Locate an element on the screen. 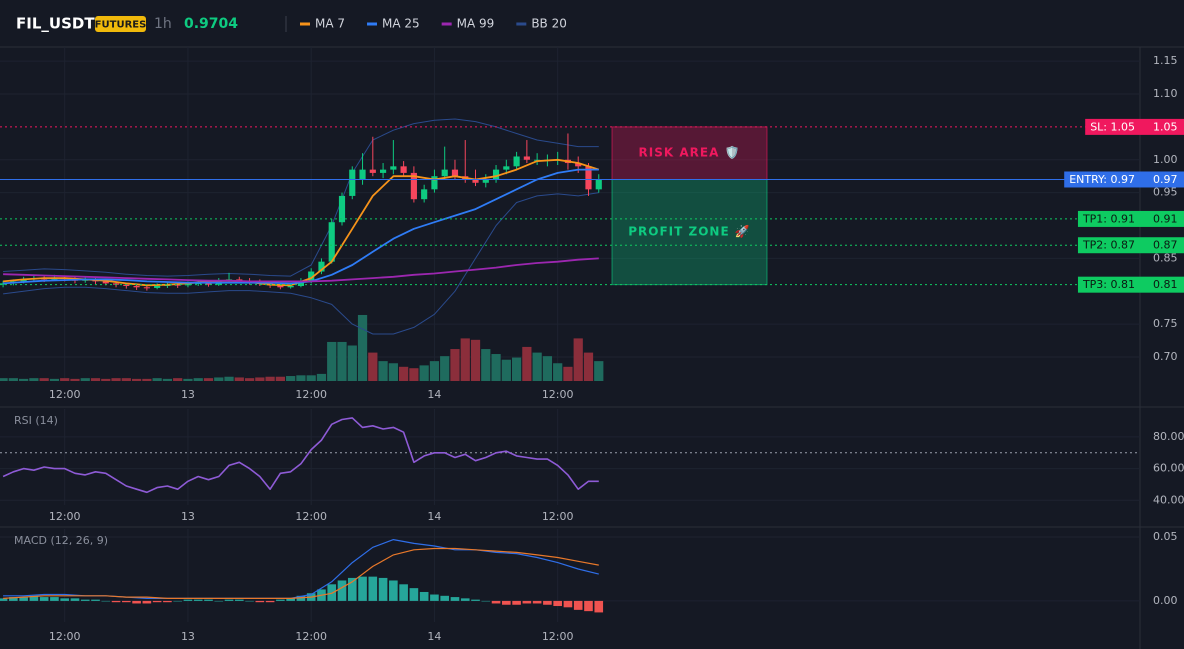  zone-label: PROFIT ZONE 🚀 is located at coordinates (689, 232).